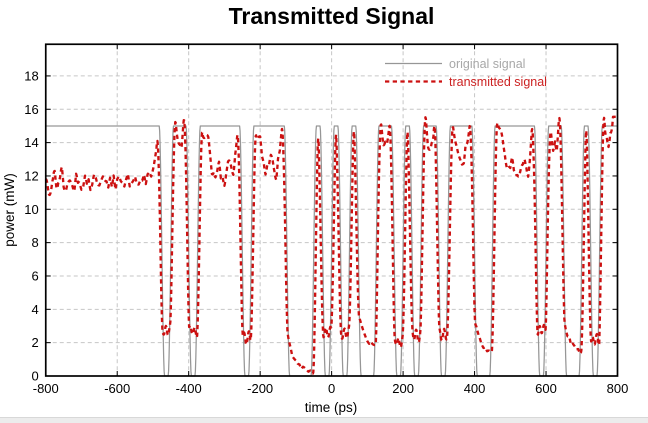  Describe the element at coordinates (31, 109) in the screenshot. I see `y-tick-label: 16` at that location.